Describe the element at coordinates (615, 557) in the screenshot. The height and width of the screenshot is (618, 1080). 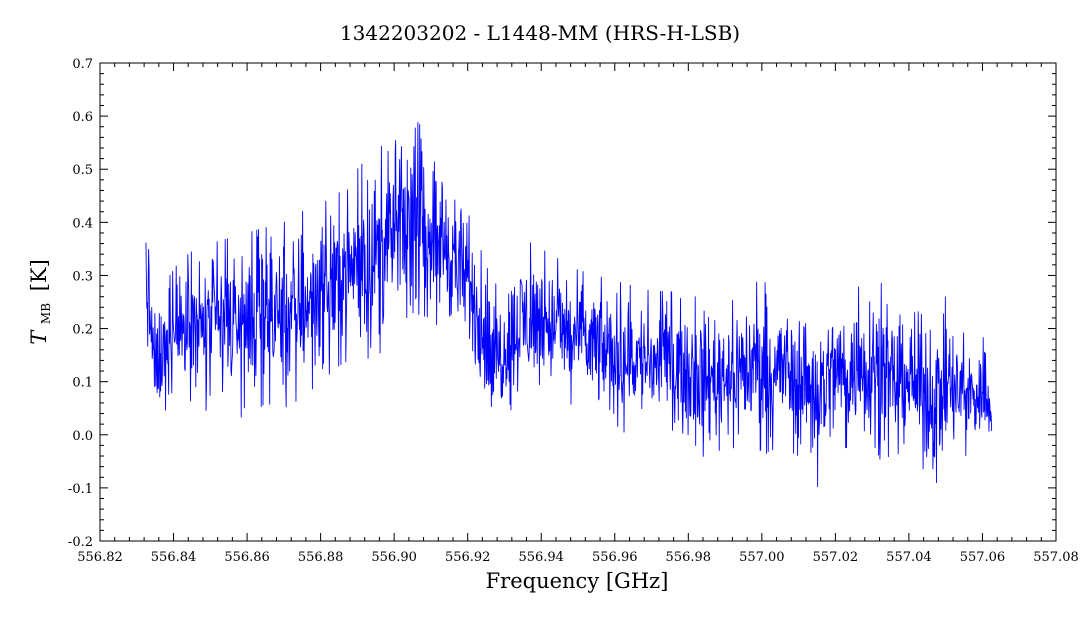
I see `x-tick-label: 556.96` at that location.